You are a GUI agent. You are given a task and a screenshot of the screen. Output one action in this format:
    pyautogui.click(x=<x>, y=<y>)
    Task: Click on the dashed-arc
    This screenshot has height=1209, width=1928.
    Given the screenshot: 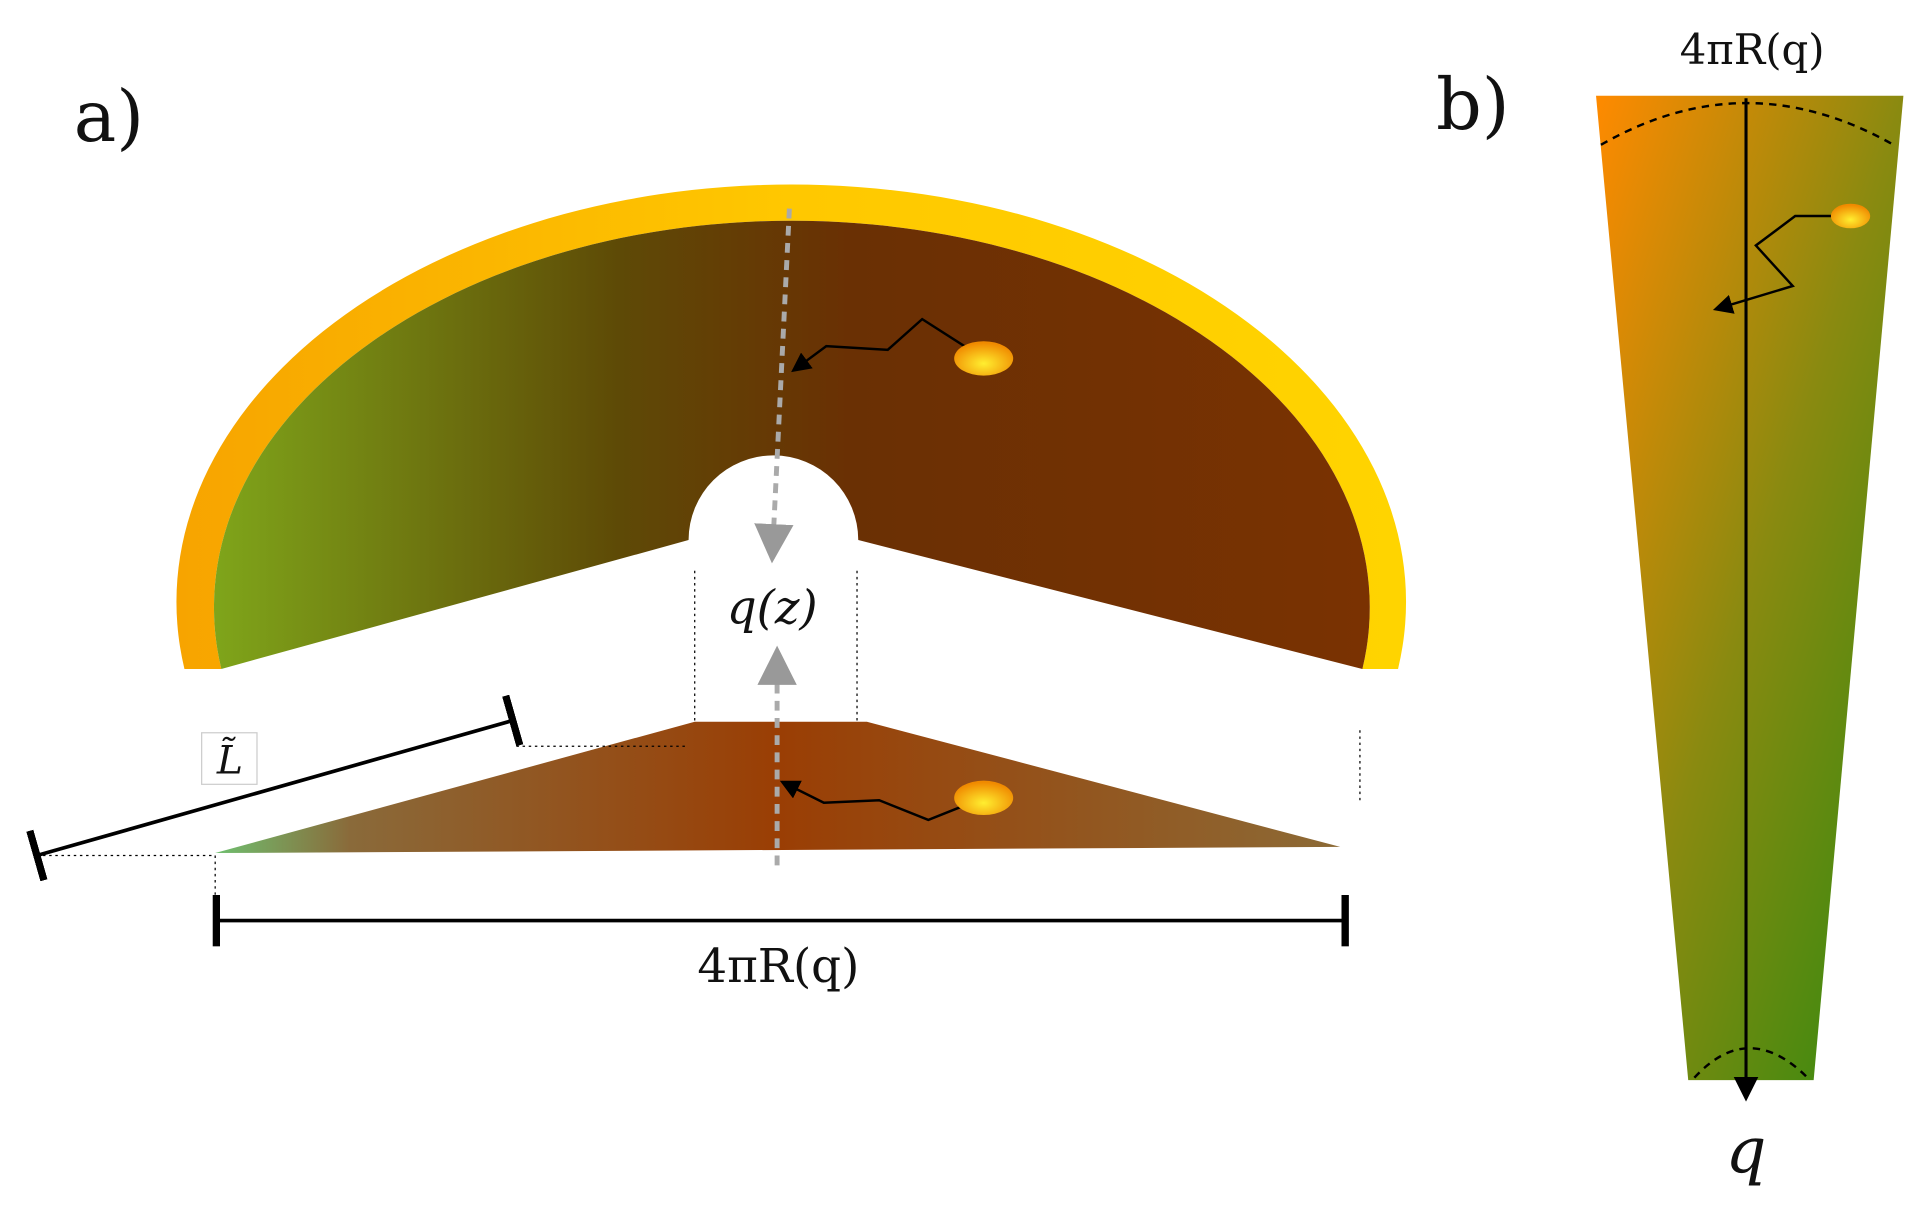 What is the action you would take?
    pyautogui.click(x=1751, y=1063)
    